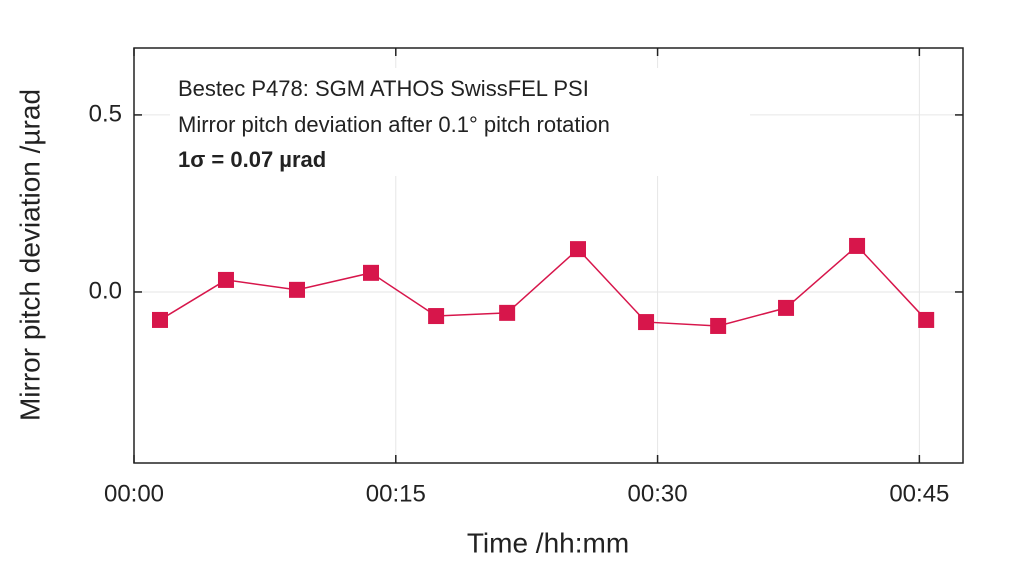 The width and height of the screenshot is (1024, 564). I want to click on annotation-box, so click(460, 122).